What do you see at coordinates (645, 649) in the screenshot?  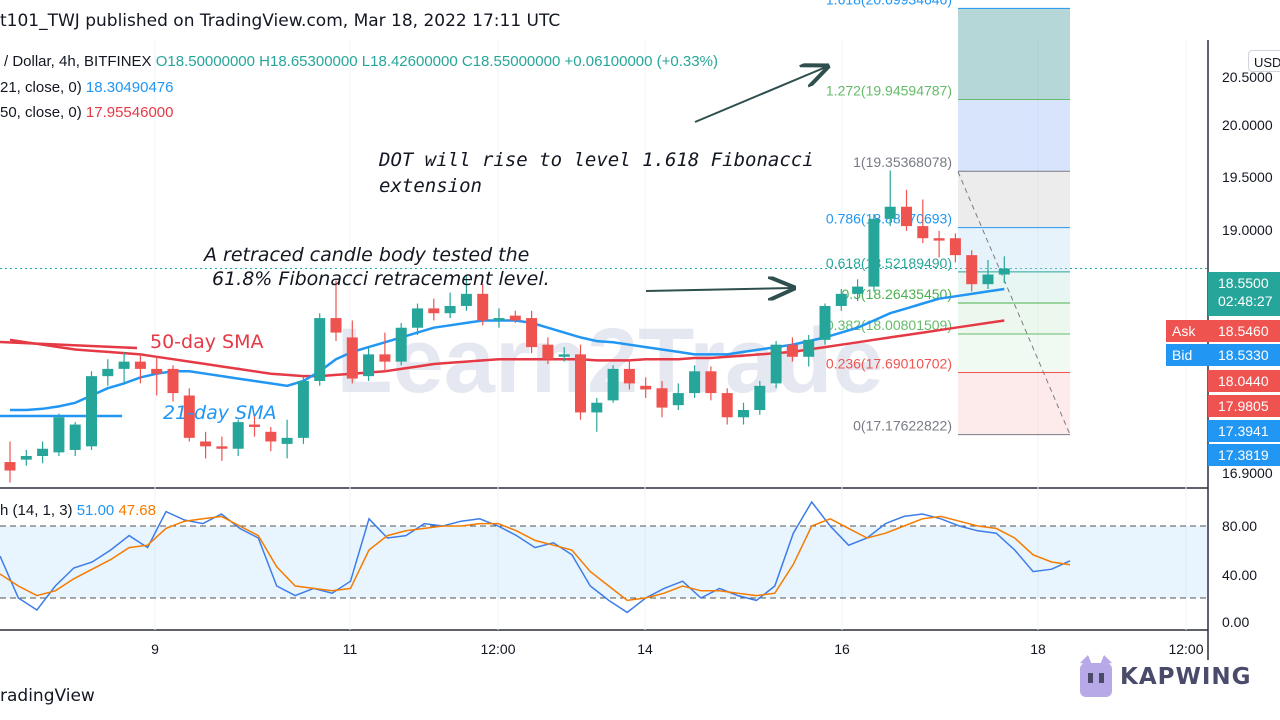 I see `time-axis-label: 14` at bounding box center [645, 649].